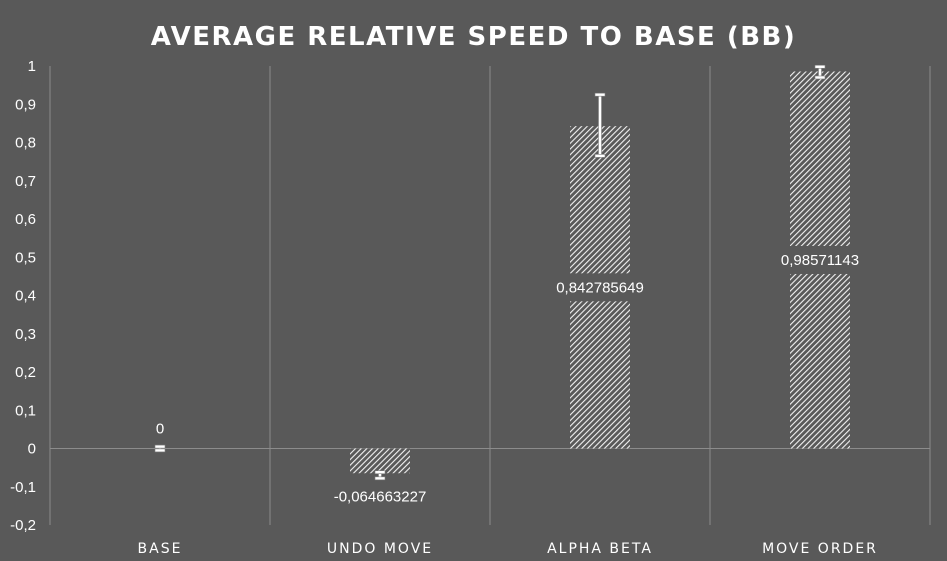  Describe the element at coordinates (25, 257) in the screenshot. I see `y-tick-label: 0,5` at that location.